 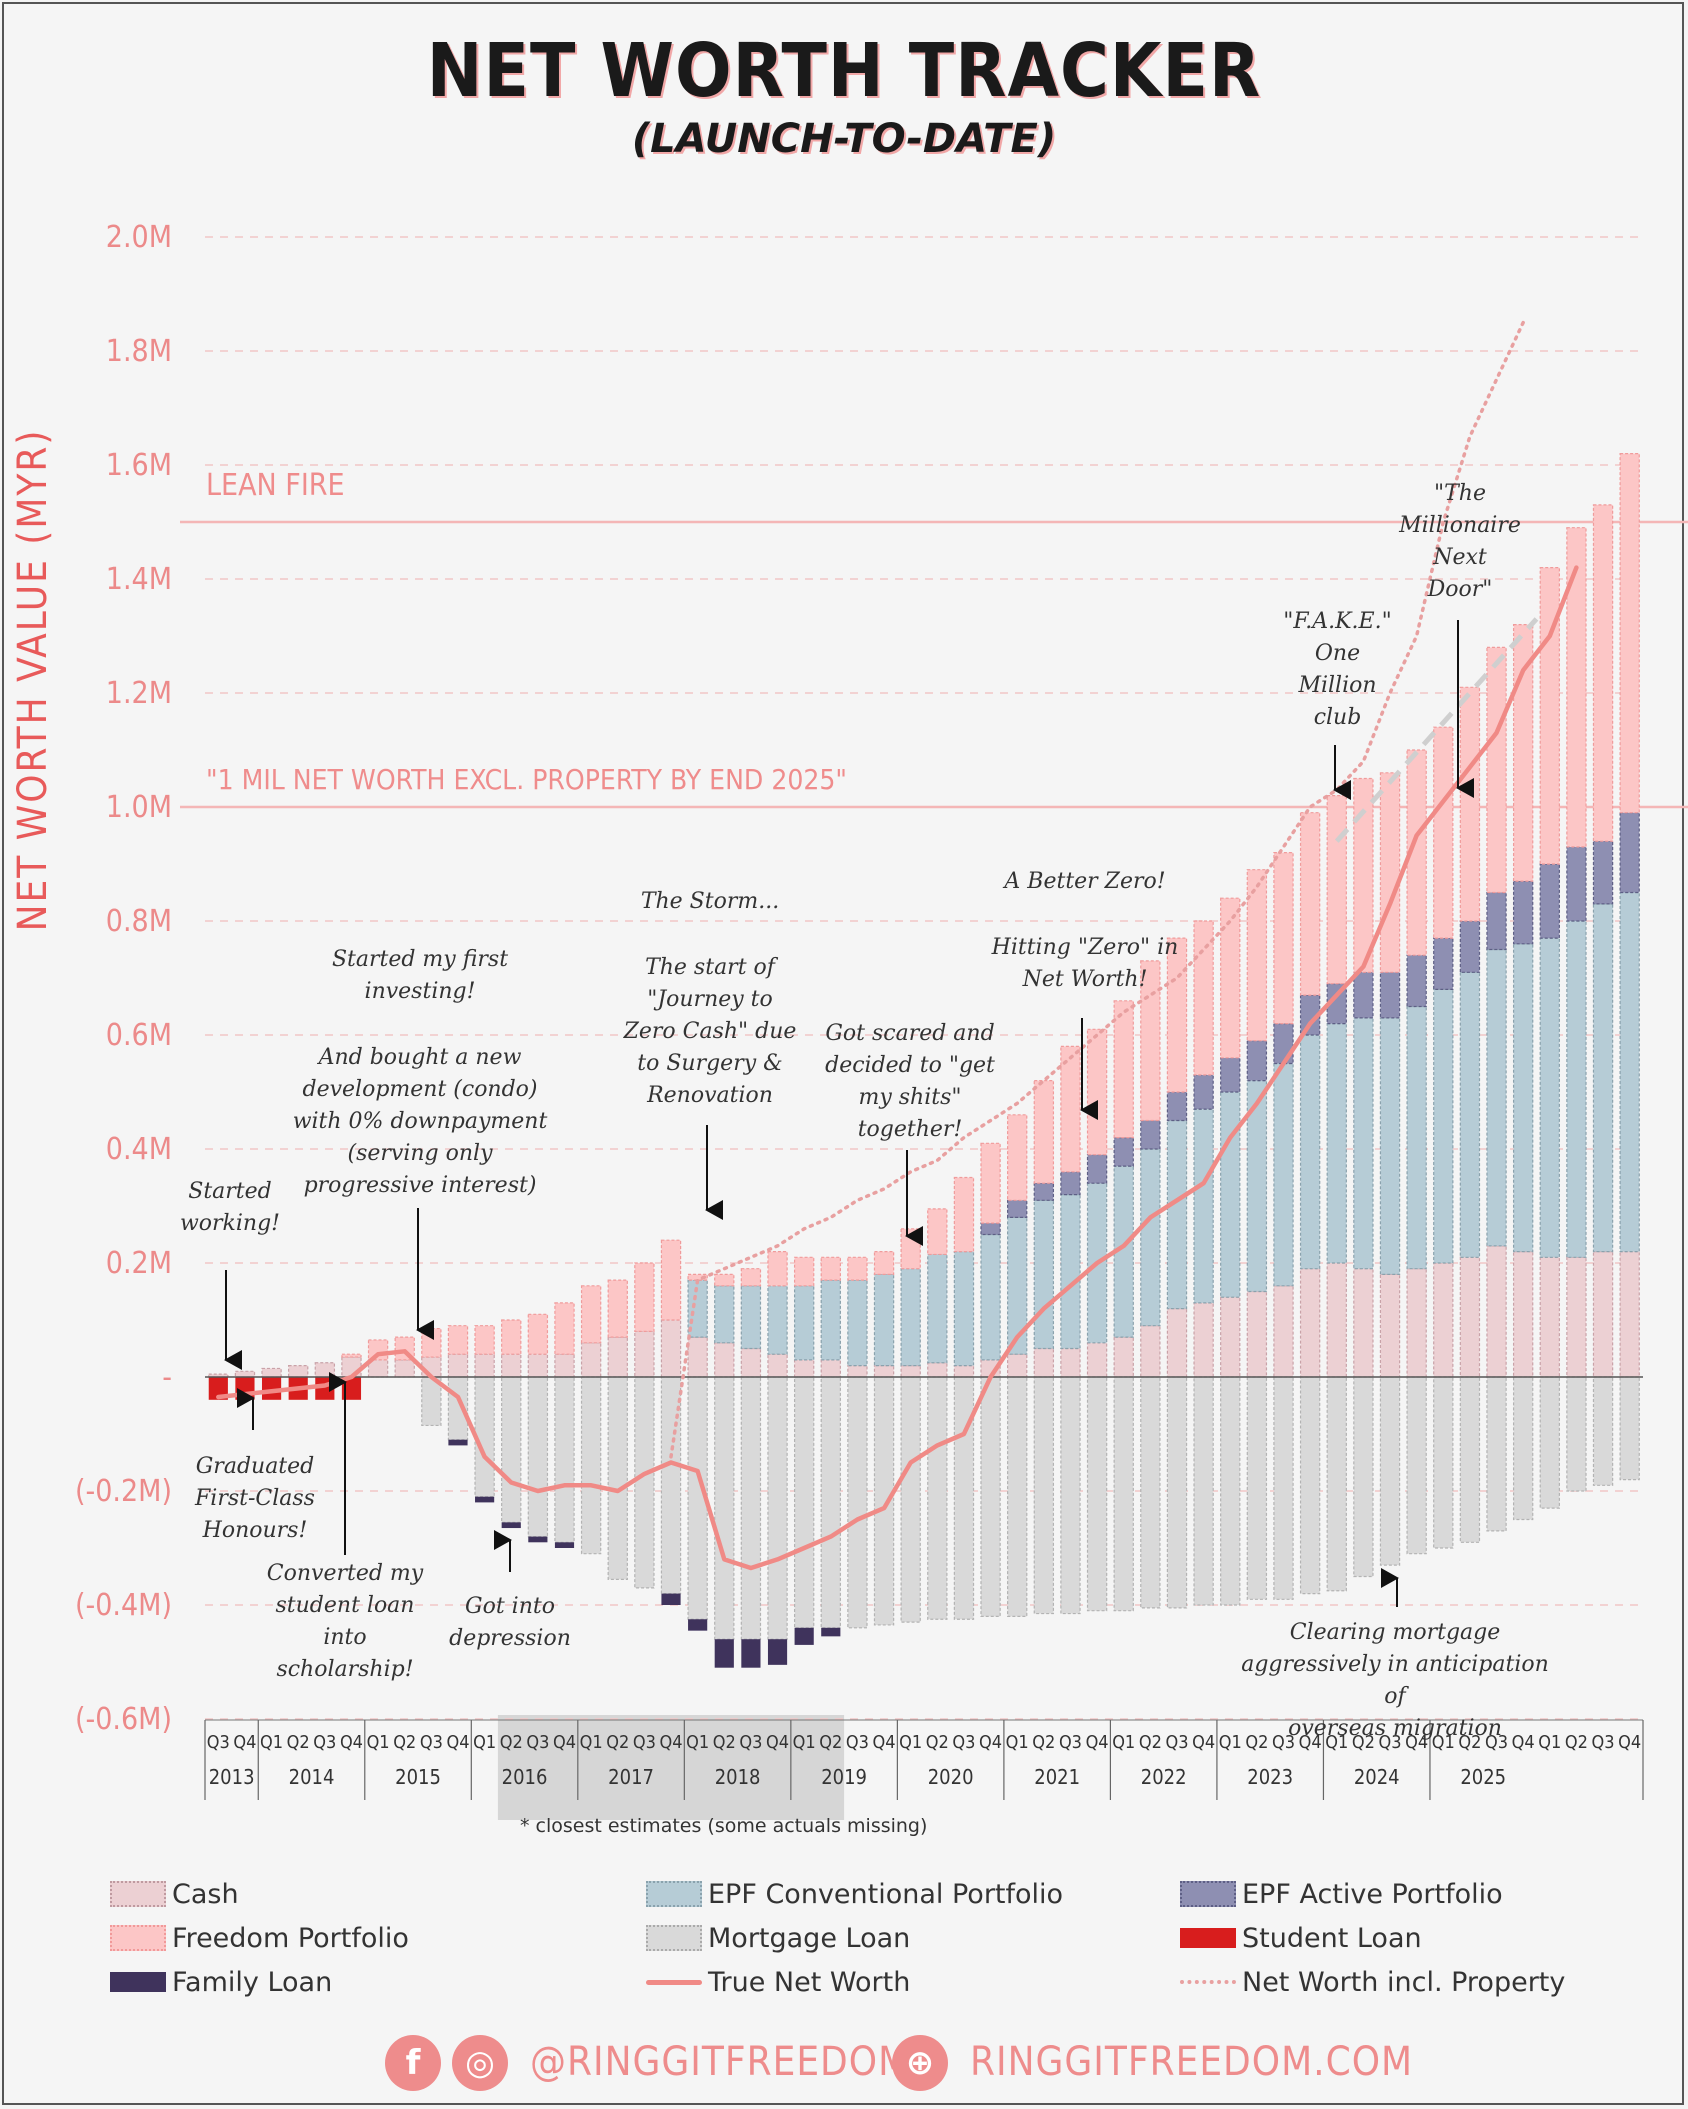 I want to click on x-year-label: 2014, so click(x=312, y=1777).